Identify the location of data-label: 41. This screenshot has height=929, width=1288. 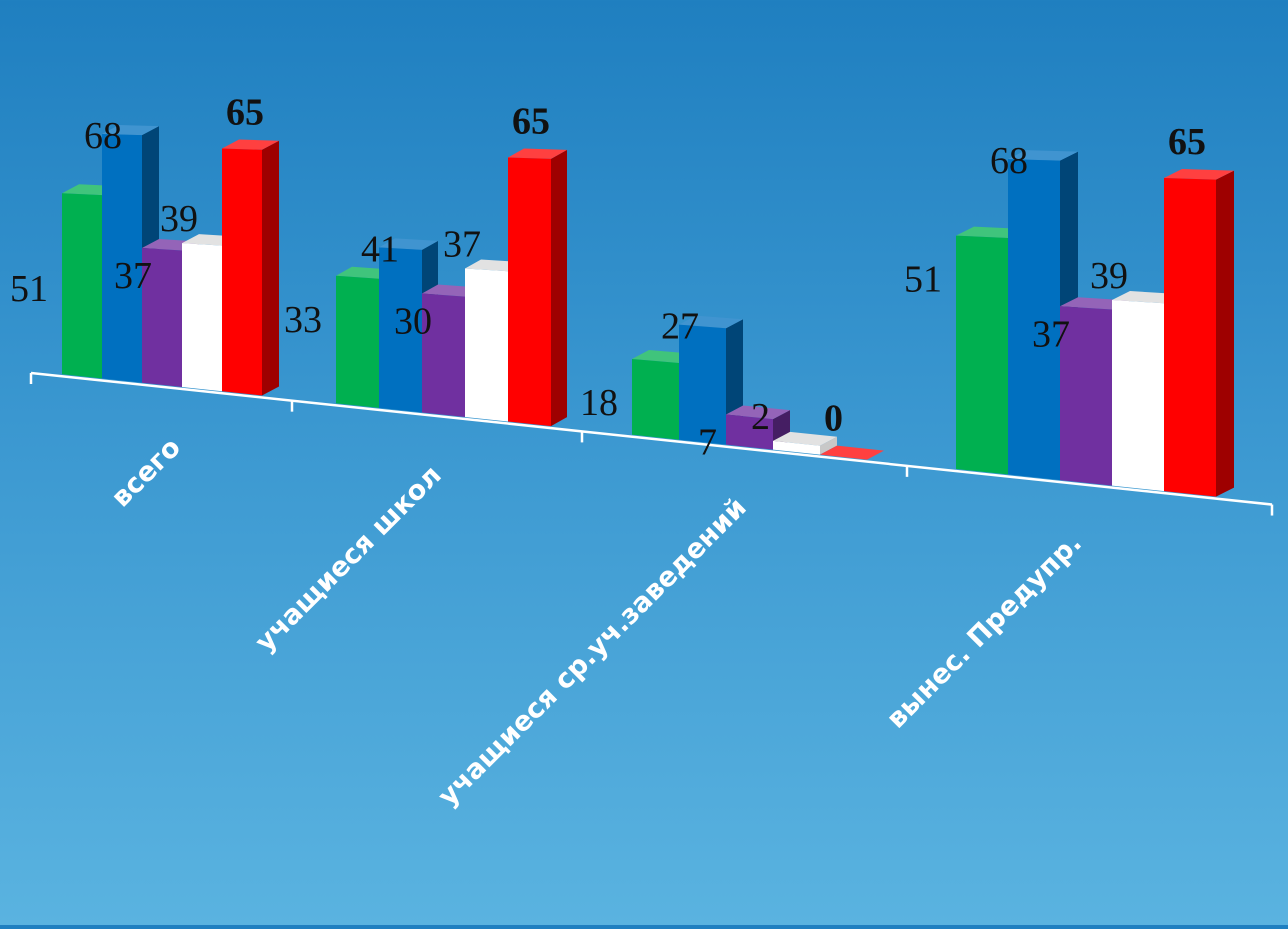
(380, 249).